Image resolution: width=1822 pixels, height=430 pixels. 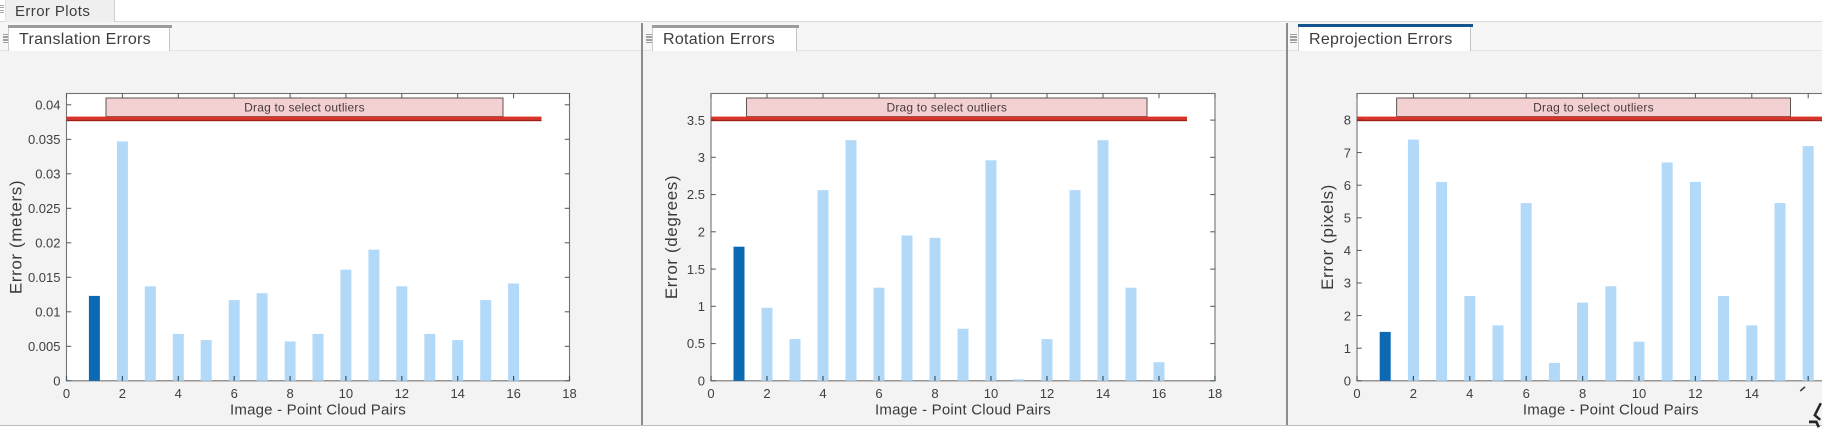 What do you see at coordinates (1347, 218) in the screenshot?
I see `svg-text: 5` at bounding box center [1347, 218].